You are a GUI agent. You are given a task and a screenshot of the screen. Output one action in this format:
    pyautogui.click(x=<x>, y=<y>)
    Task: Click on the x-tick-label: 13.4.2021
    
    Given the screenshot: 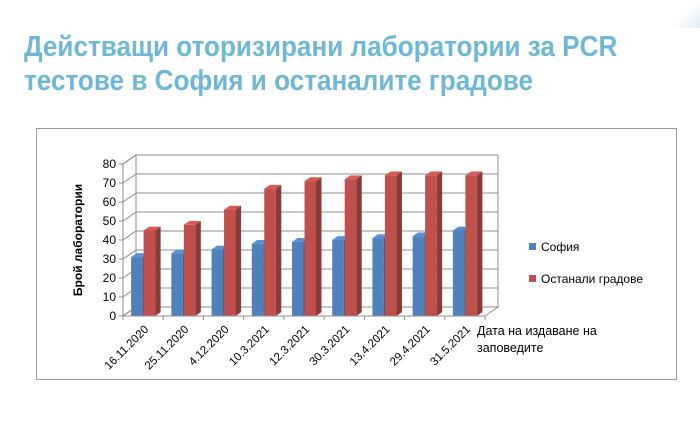 What is the action you would take?
    pyautogui.click(x=370, y=346)
    